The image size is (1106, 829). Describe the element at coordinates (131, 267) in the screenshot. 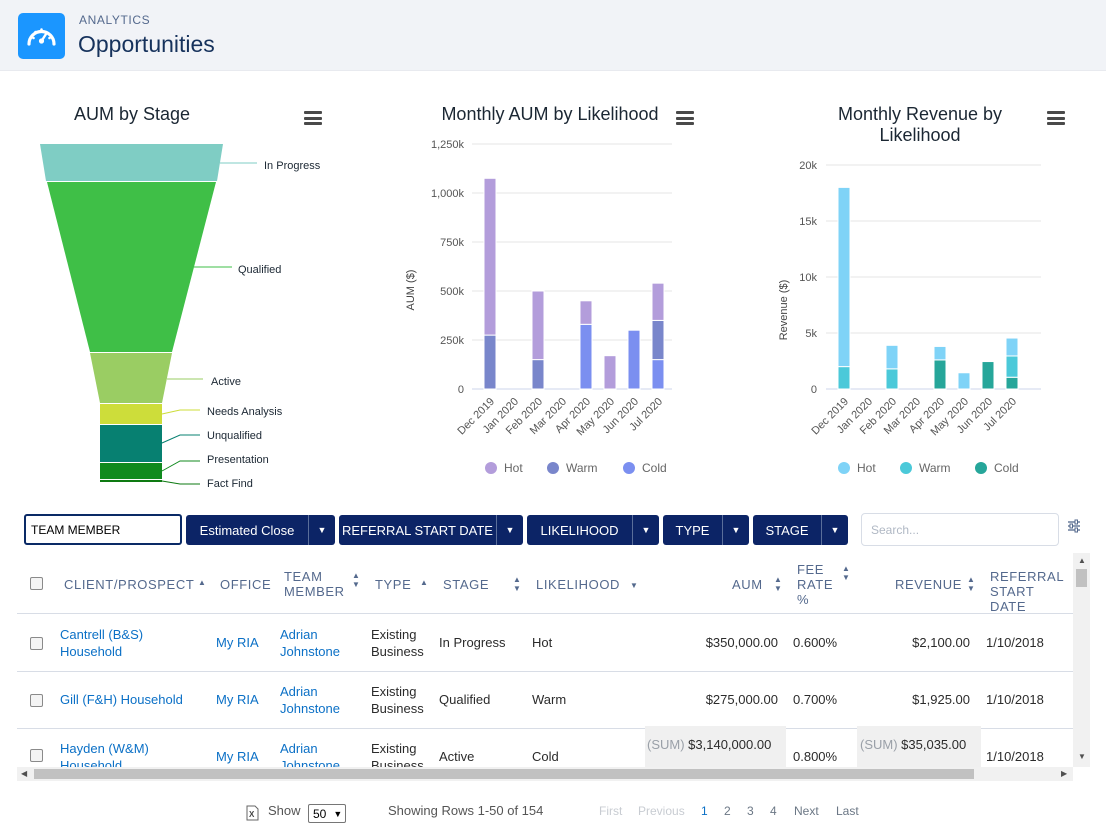

I see `funnel-segment-qualified` at that location.